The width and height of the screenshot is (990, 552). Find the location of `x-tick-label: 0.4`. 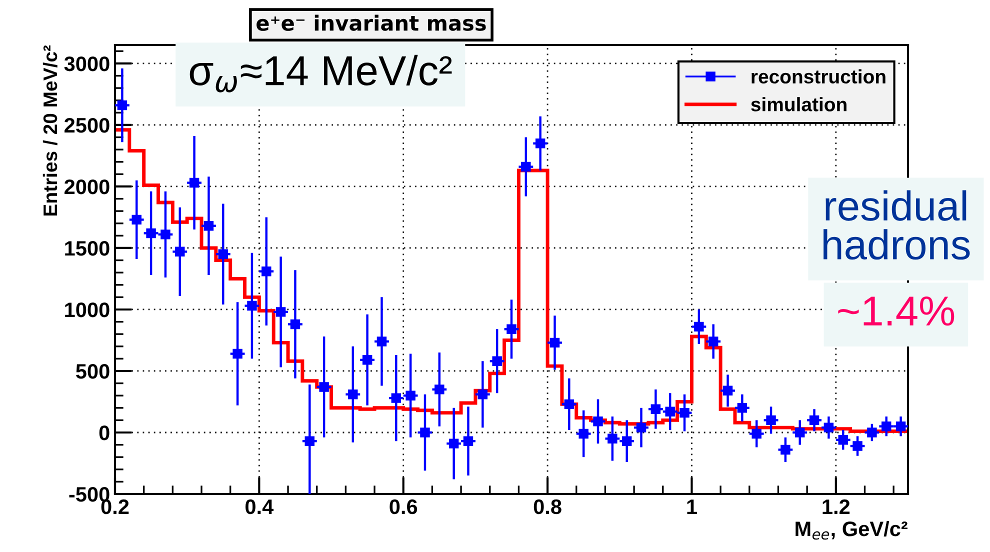

x-tick-label: 0.4 is located at coordinates (260, 506).